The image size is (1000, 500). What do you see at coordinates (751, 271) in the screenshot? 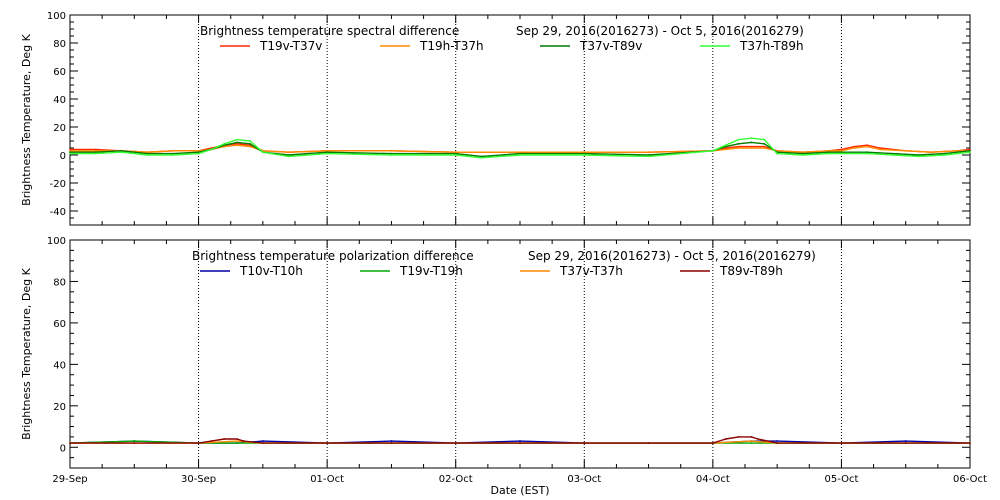
I see `legend-label: T89v-T89h` at bounding box center [751, 271].